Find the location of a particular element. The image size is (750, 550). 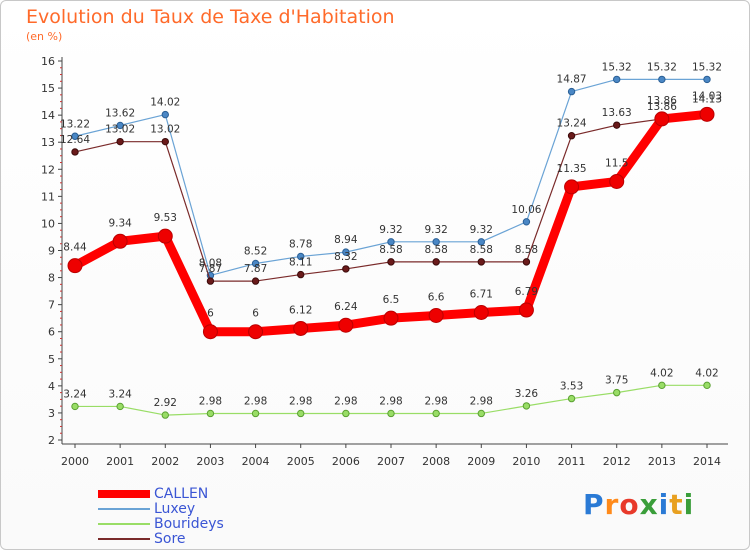

x-tick-label: 2002 is located at coordinates (165, 461).